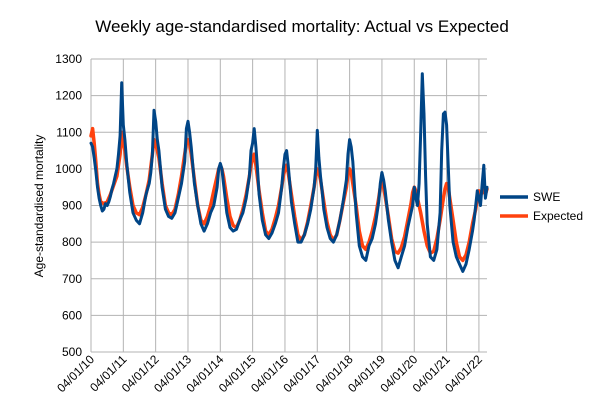  What do you see at coordinates (546, 197) in the screenshot?
I see `legend-label-swe: SWE` at bounding box center [546, 197].